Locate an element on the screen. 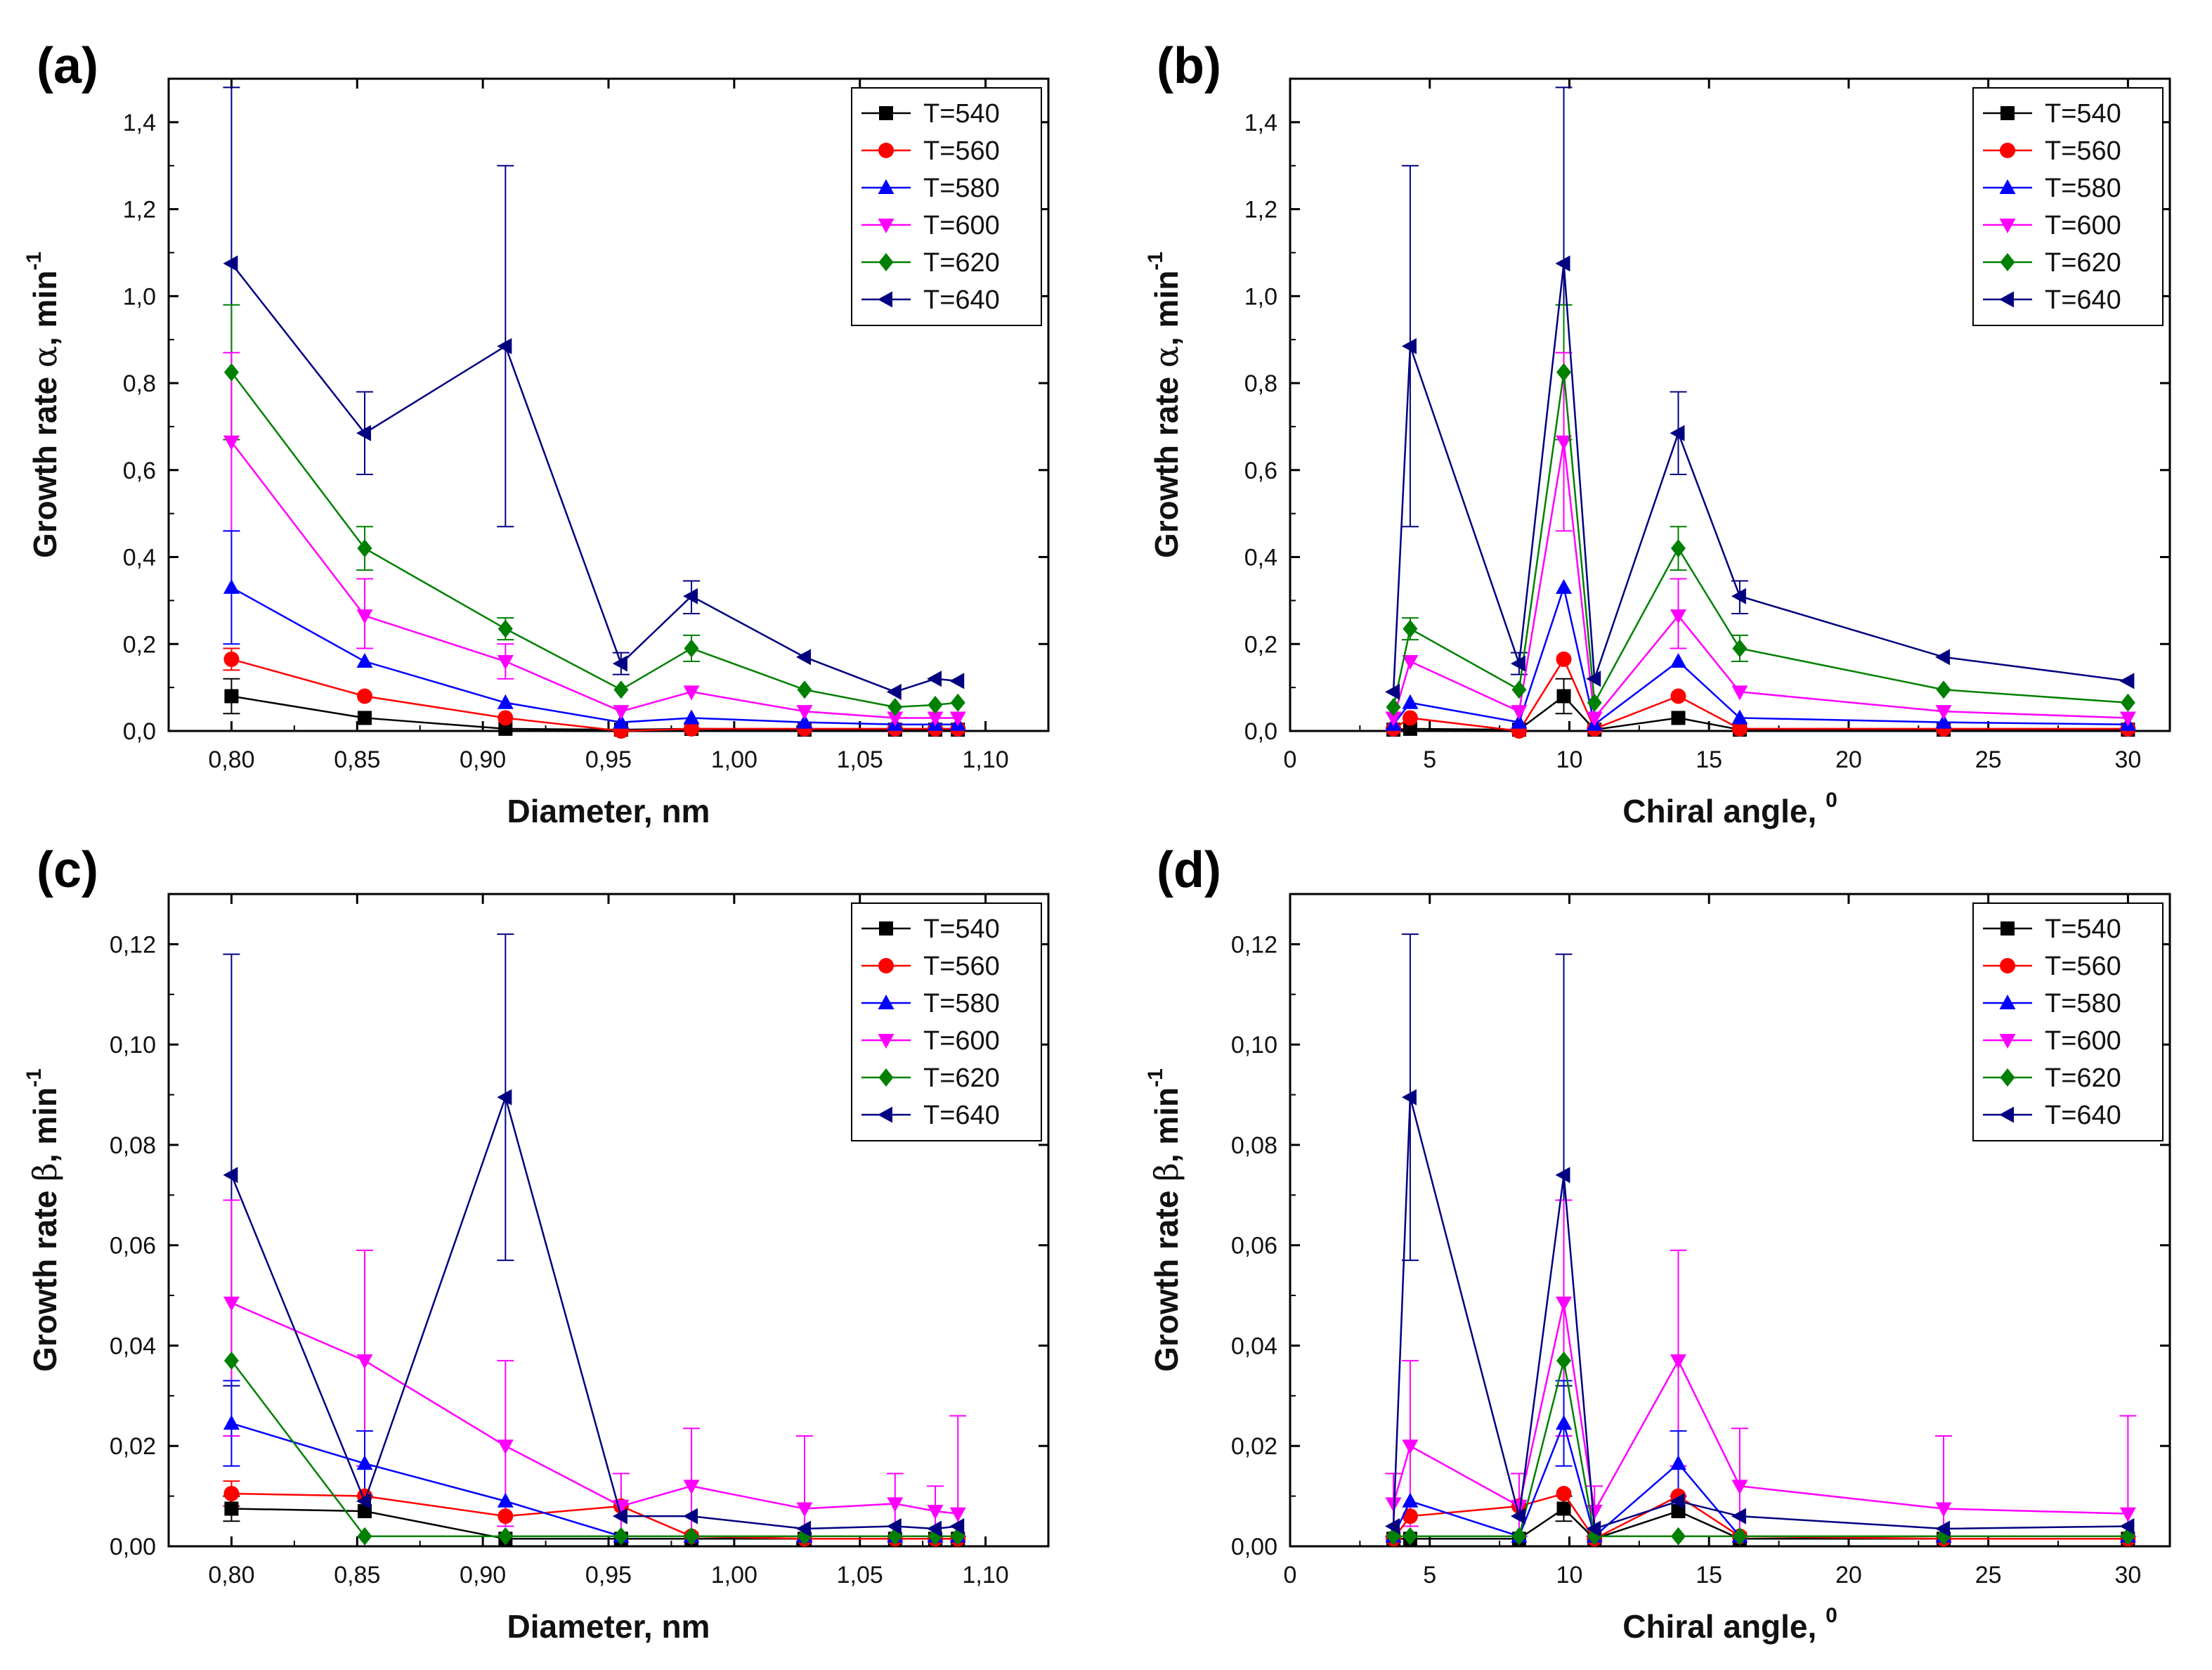 The width and height of the screenshot is (2212, 1670). legend-label: T=640 is located at coordinates (961, 300).